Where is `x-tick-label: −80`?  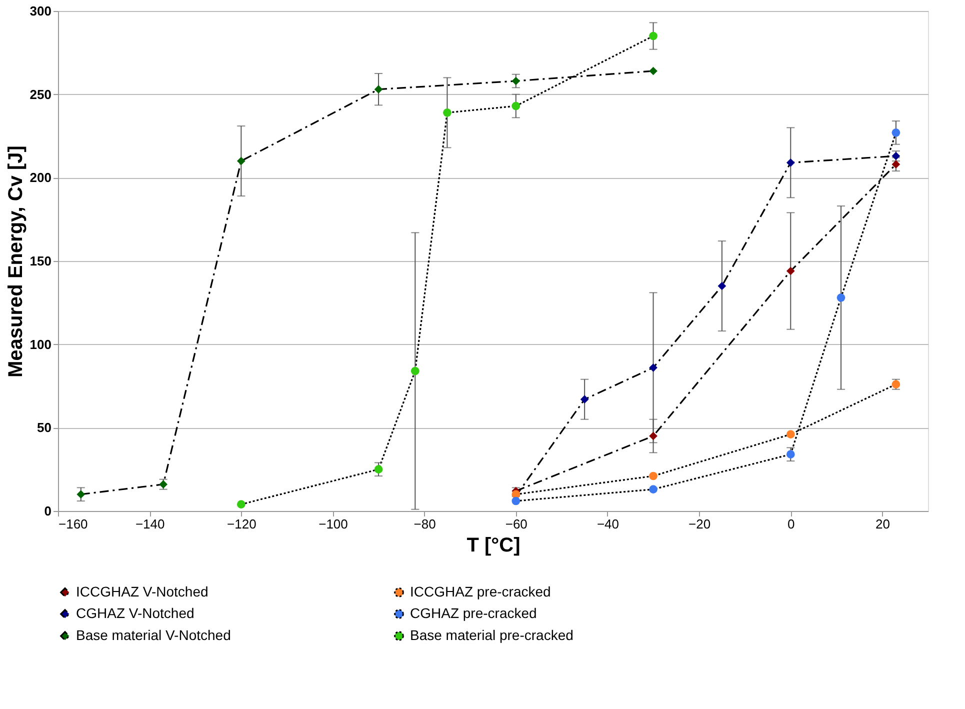 x-tick-label: −80 is located at coordinates (425, 524).